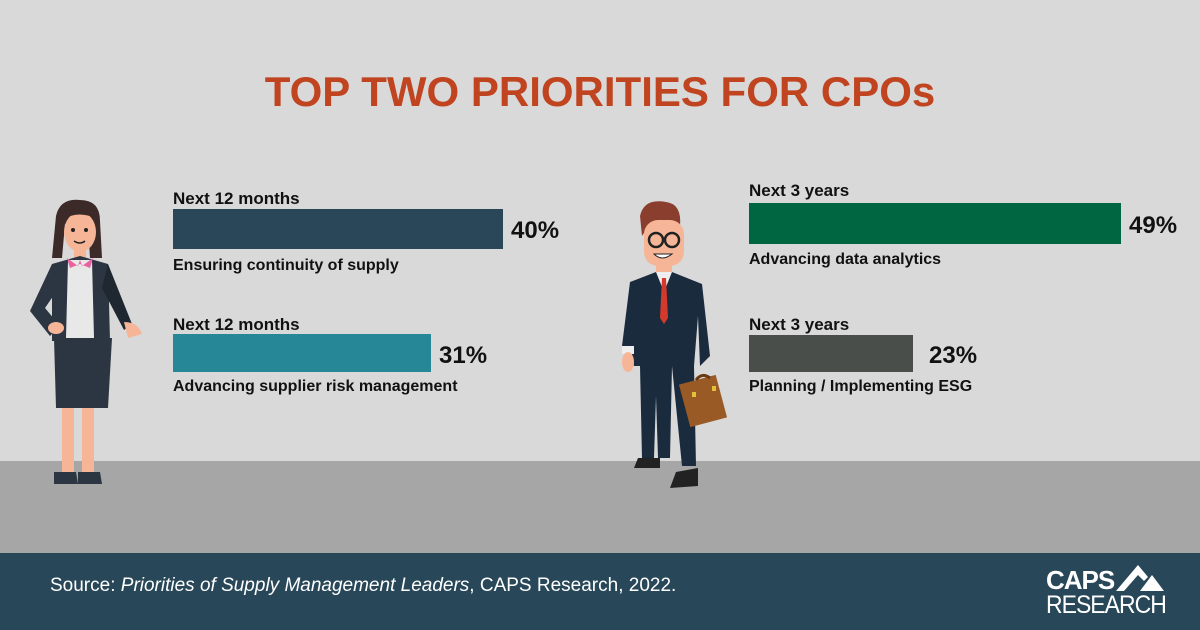 This screenshot has width=1200, height=630. What do you see at coordinates (315, 386) in the screenshot?
I see `category-label: Advancing supplier risk management` at bounding box center [315, 386].